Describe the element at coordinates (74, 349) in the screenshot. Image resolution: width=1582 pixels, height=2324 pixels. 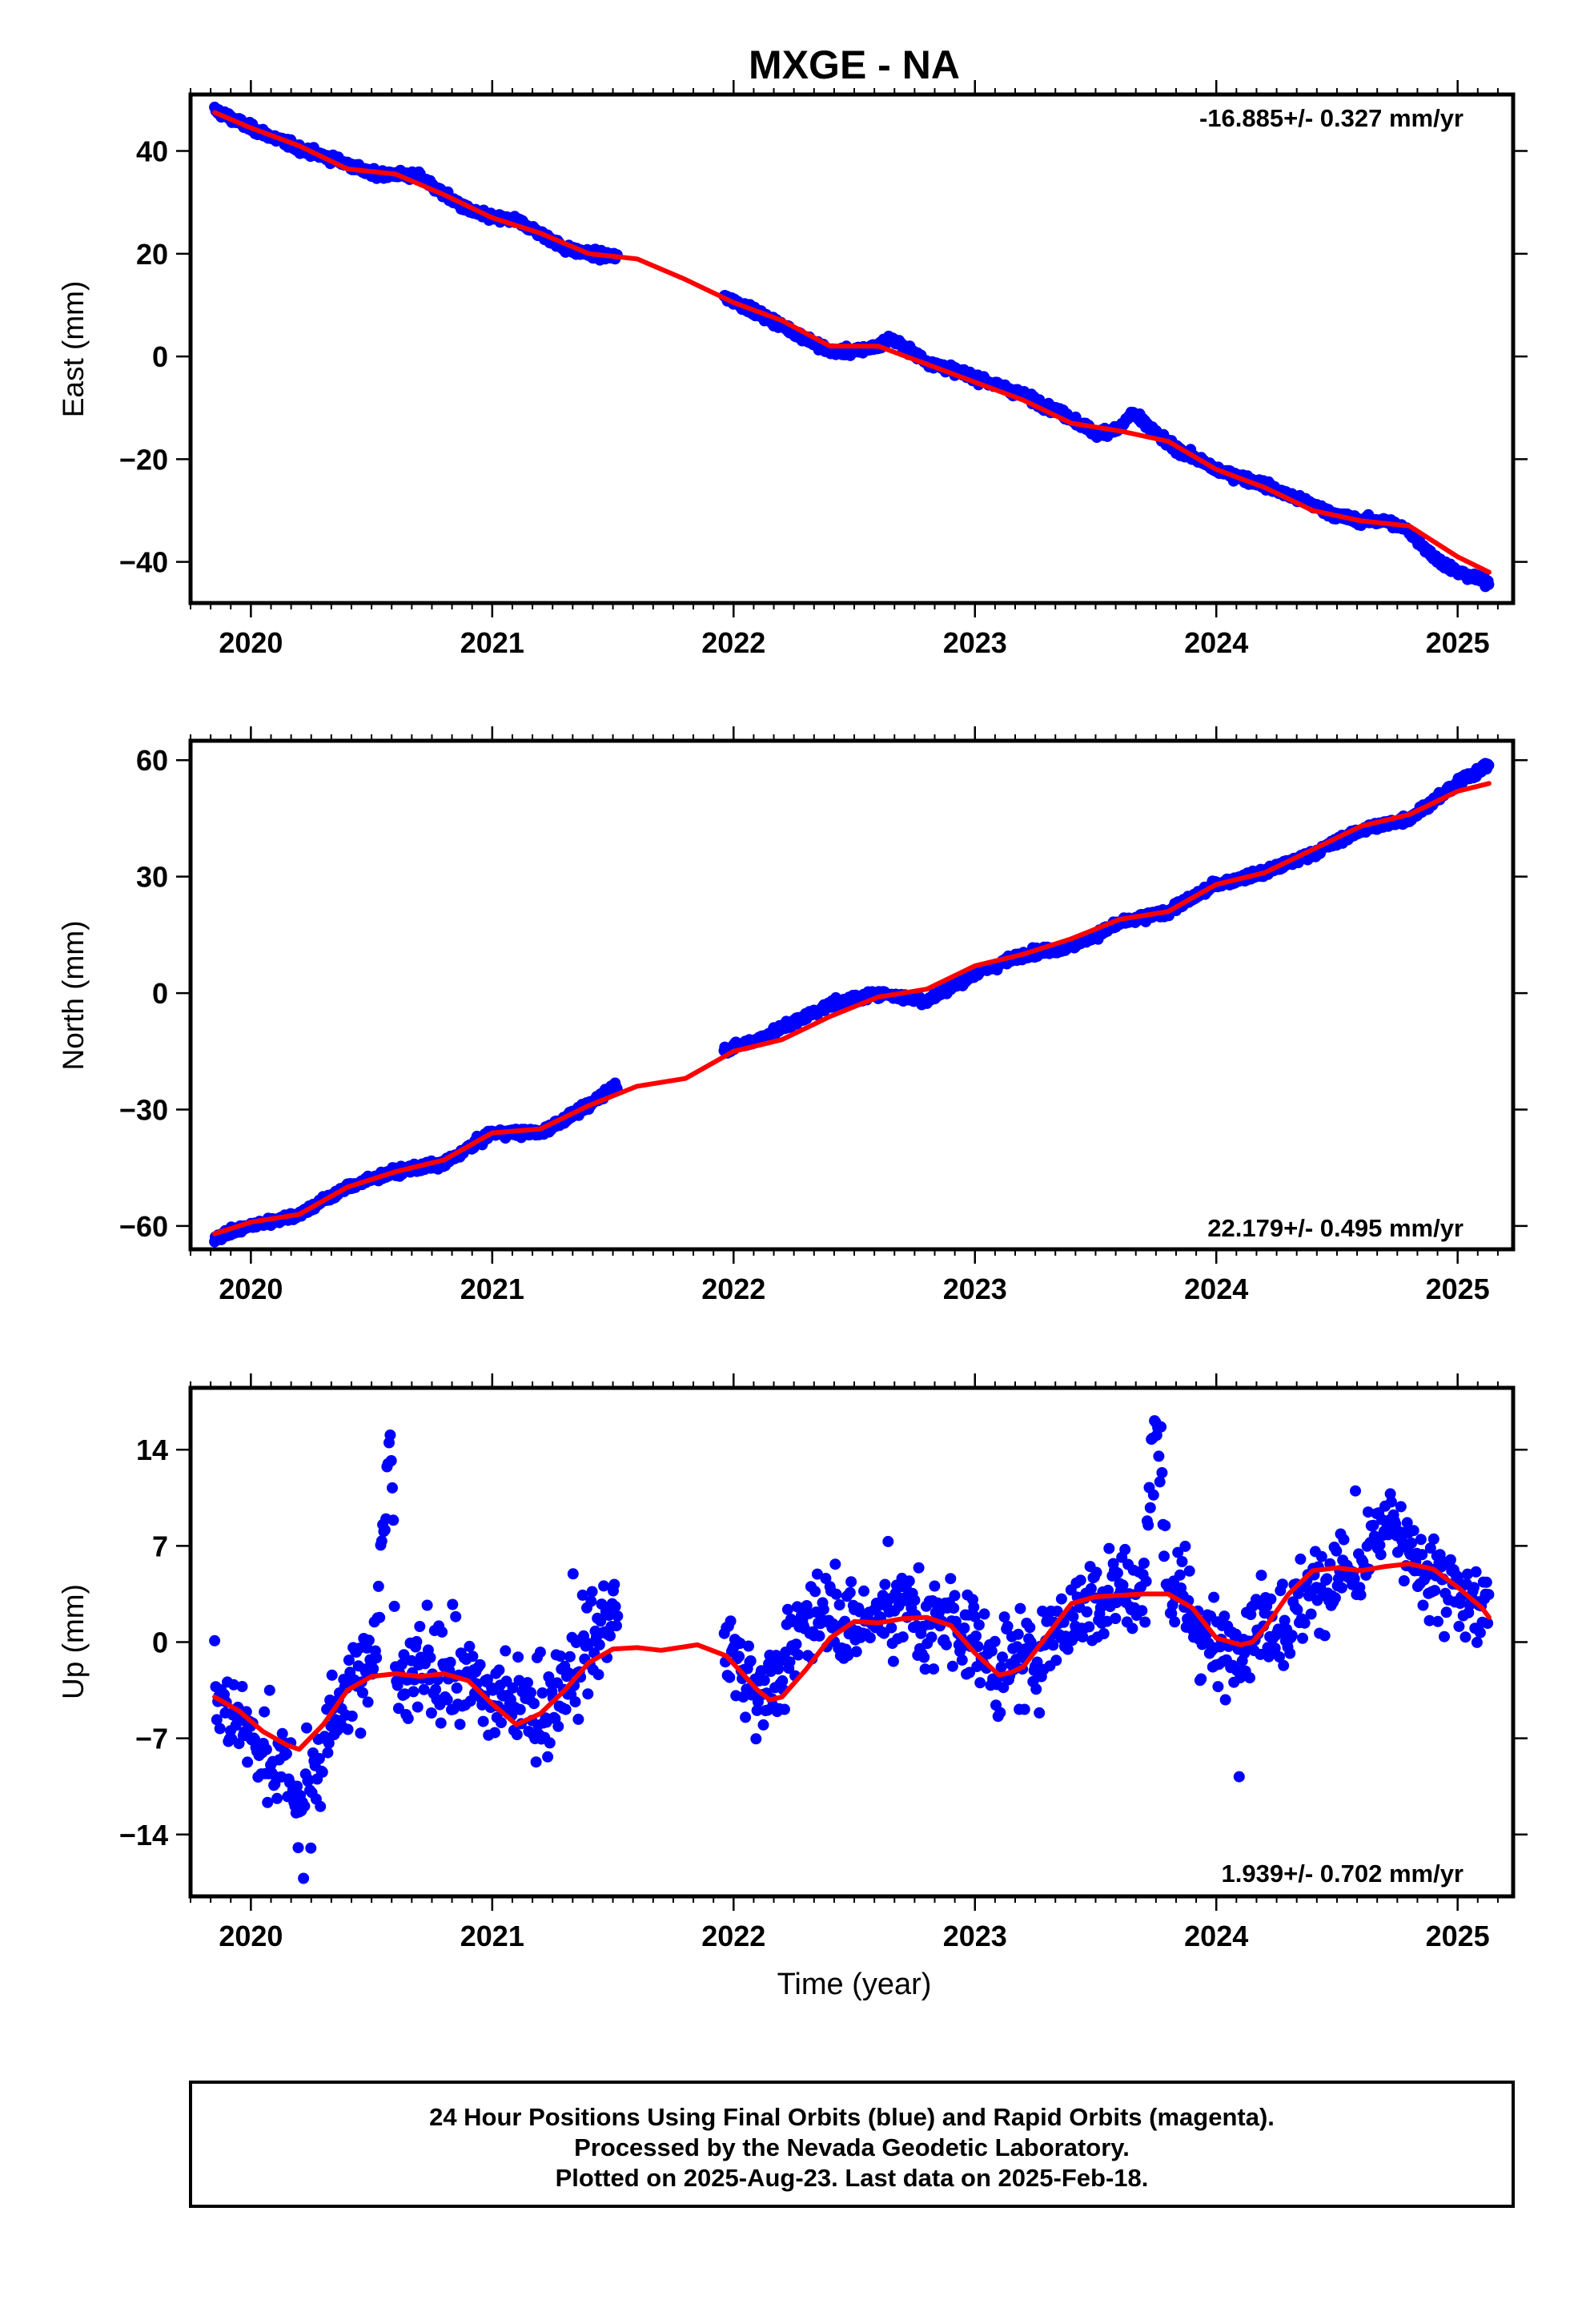
I see `east-y-axis-label: East (mm)` at that location.